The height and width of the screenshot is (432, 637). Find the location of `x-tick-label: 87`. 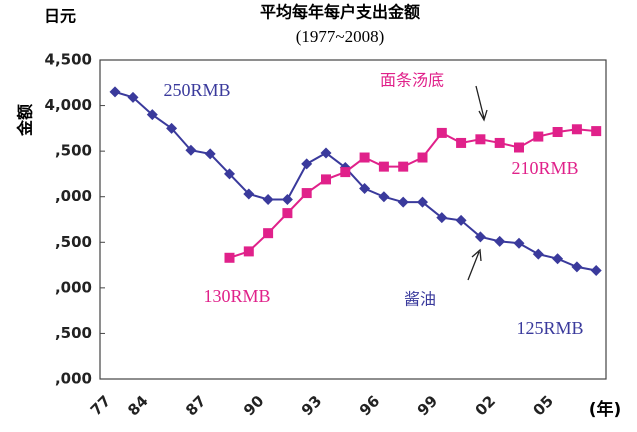

x-tick-label: 87 is located at coordinates (195, 405).